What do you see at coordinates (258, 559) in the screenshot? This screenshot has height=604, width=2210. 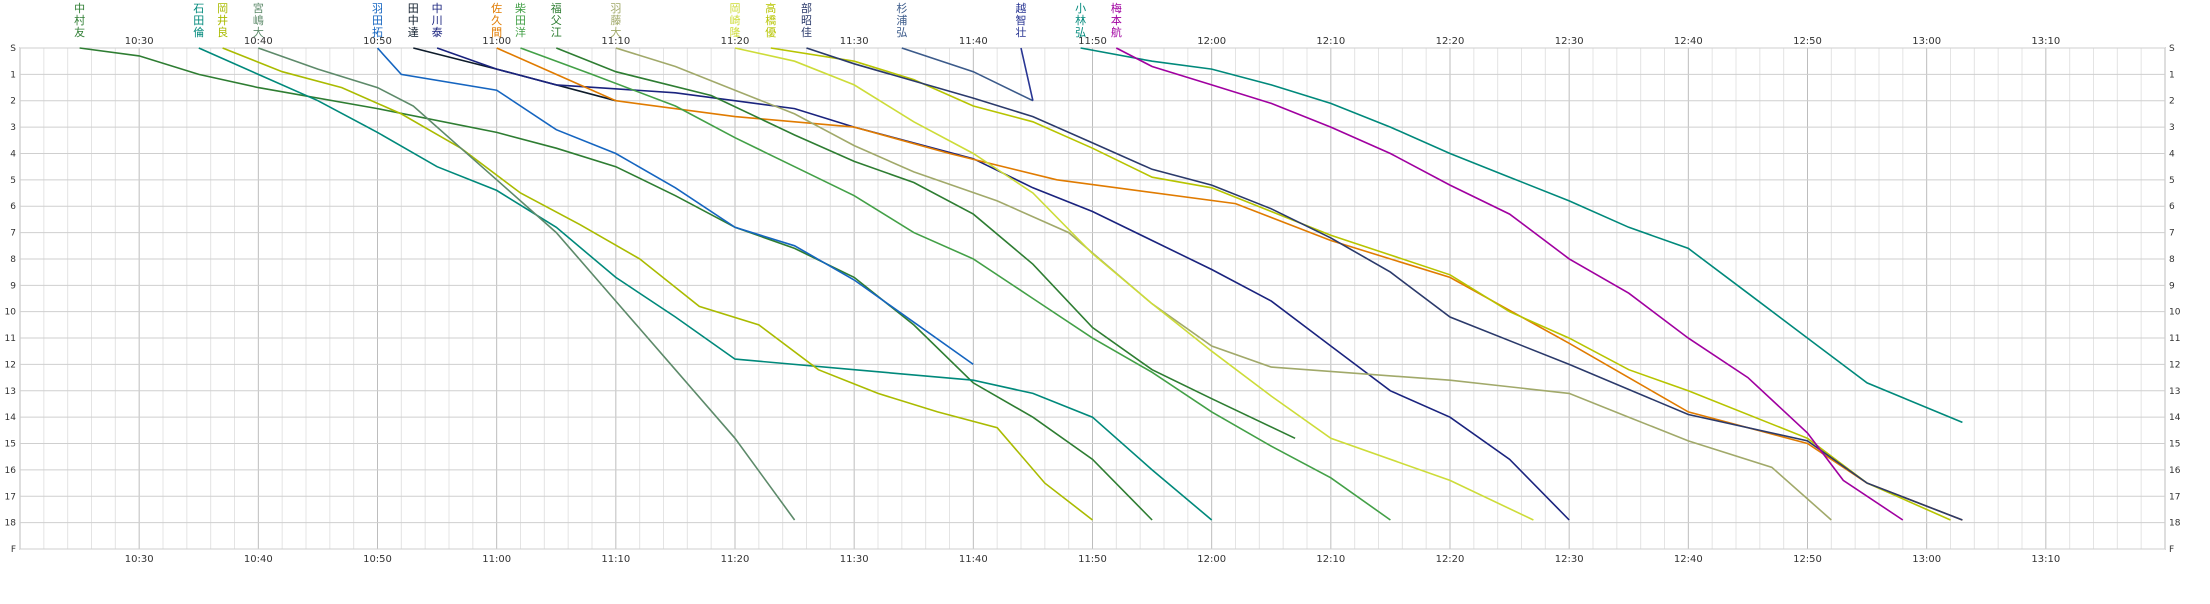 I see `x-tick-label-bottom: 10:40` at bounding box center [258, 559].